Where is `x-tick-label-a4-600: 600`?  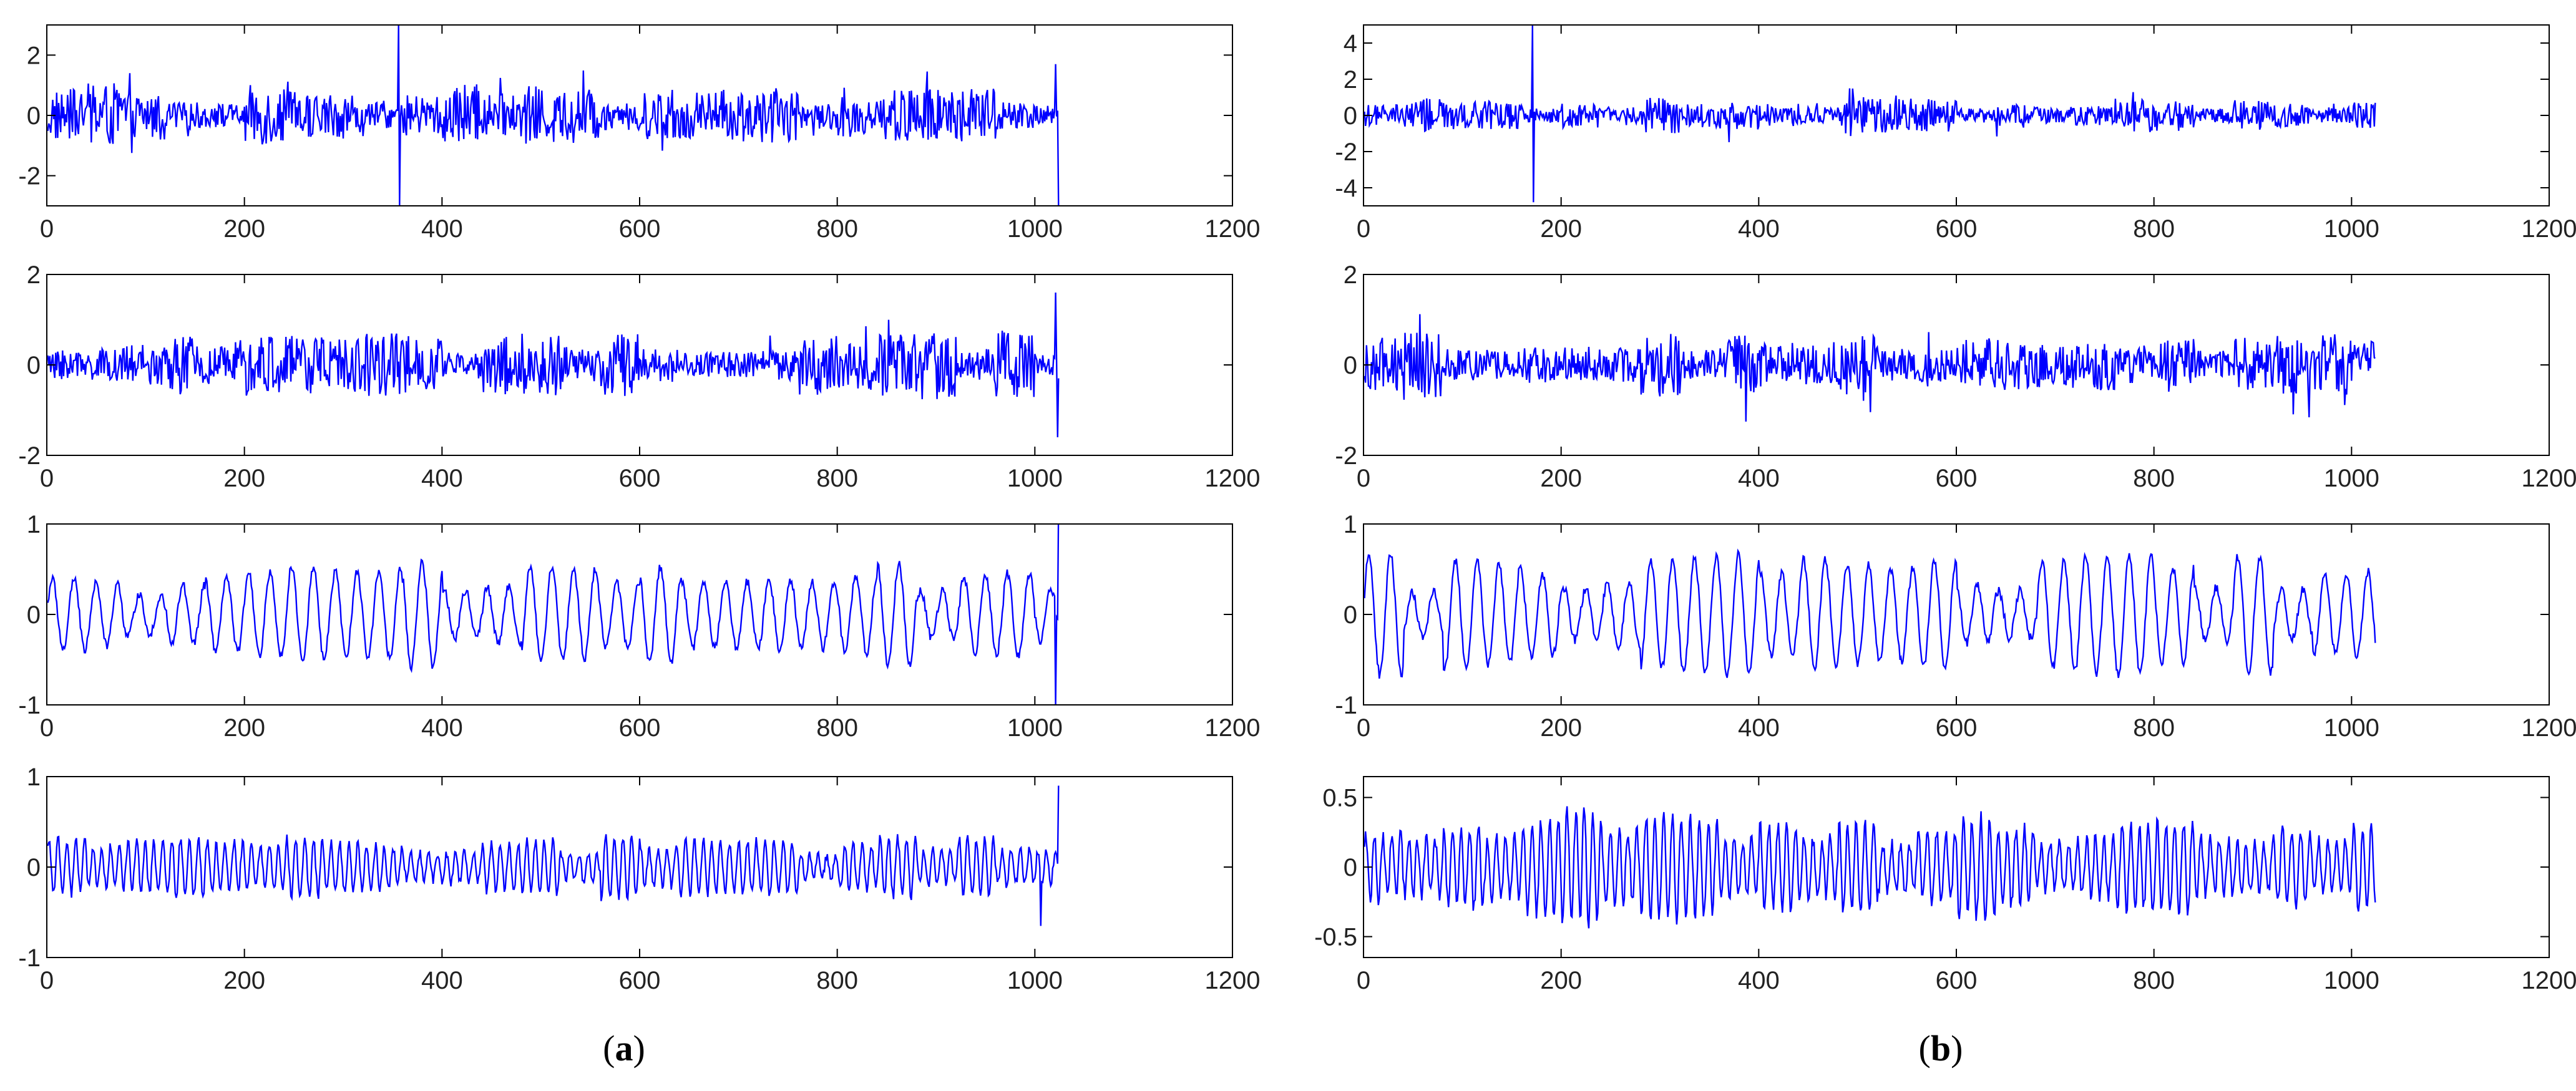
x-tick-label-a4-600: 600 is located at coordinates (640, 980).